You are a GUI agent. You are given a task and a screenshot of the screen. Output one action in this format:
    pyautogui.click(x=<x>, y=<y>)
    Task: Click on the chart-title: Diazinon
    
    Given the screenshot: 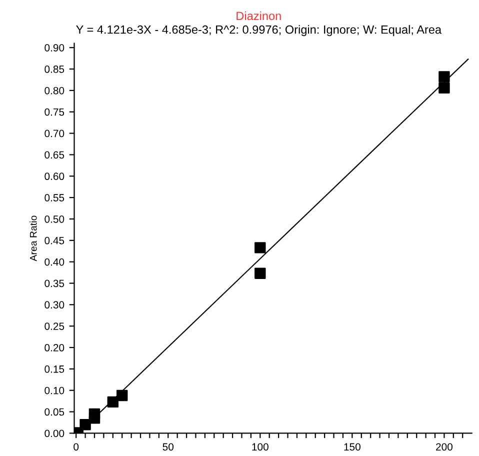 What is the action you would take?
    pyautogui.click(x=258, y=15)
    